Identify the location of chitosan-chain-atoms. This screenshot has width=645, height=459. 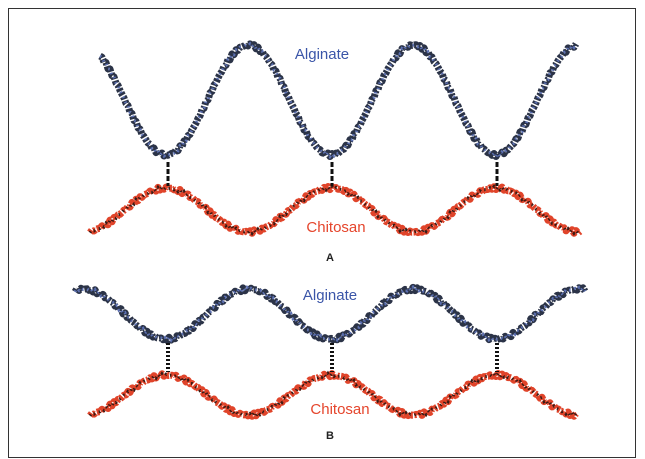
(333, 394).